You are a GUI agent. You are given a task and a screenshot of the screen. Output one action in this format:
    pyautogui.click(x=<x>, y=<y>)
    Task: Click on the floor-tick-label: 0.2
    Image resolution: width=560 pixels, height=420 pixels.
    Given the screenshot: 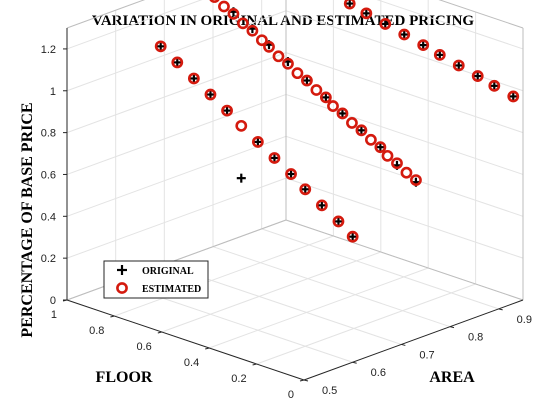 What is the action you would take?
    pyautogui.click(x=238, y=379)
    